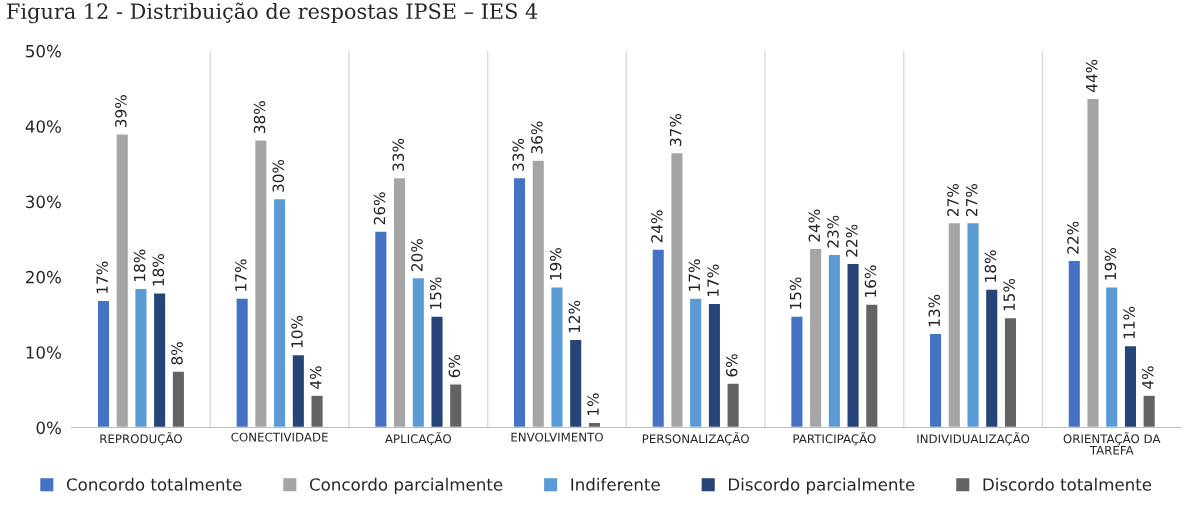 The width and height of the screenshot is (1193, 509). What do you see at coordinates (418, 439) in the screenshot?
I see `x-tick-label: APLICAÇÃO` at bounding box center [418, 439].